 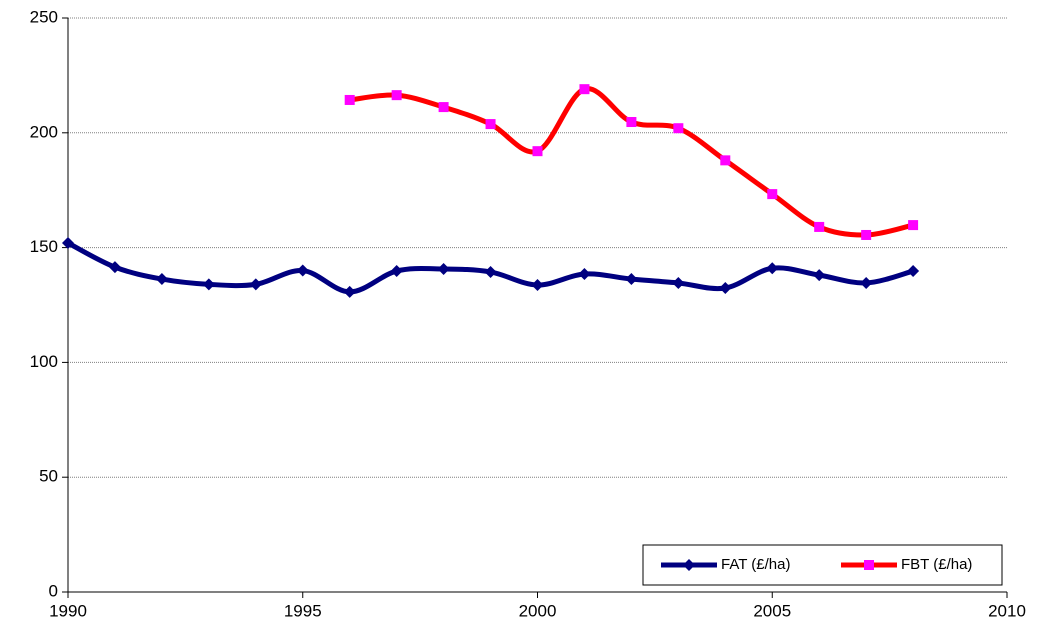 I want to click on y-tick-label: 250, so click(x=44, y=16).